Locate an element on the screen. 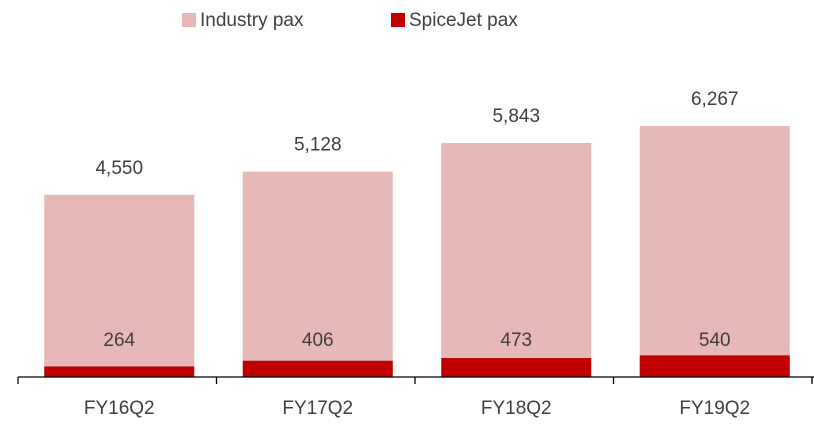 The height and width of the screenshot is (426, 814). data-label: 473 is located at coordinates (516, 340).